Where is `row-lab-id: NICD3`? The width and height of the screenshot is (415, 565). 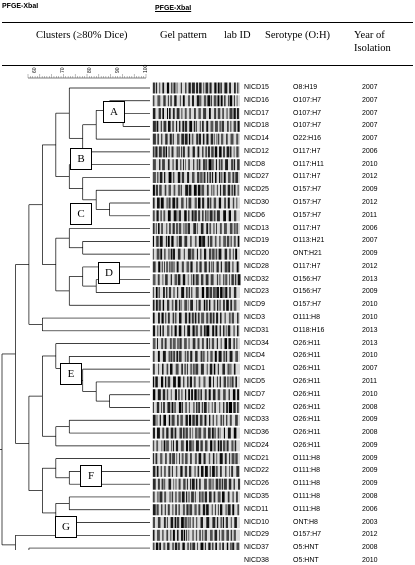
row-lab-id: NICD3 is located at coordinates (255, 318).